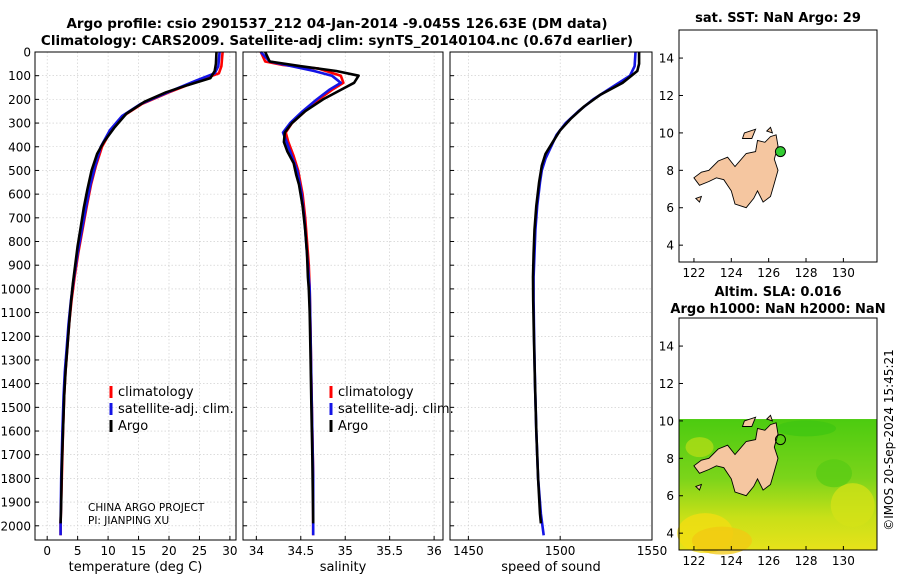  Describe the element at coordinates (136, 567) in the screenshot. I see `x-axis-label: temperature (deg C)` at that location.